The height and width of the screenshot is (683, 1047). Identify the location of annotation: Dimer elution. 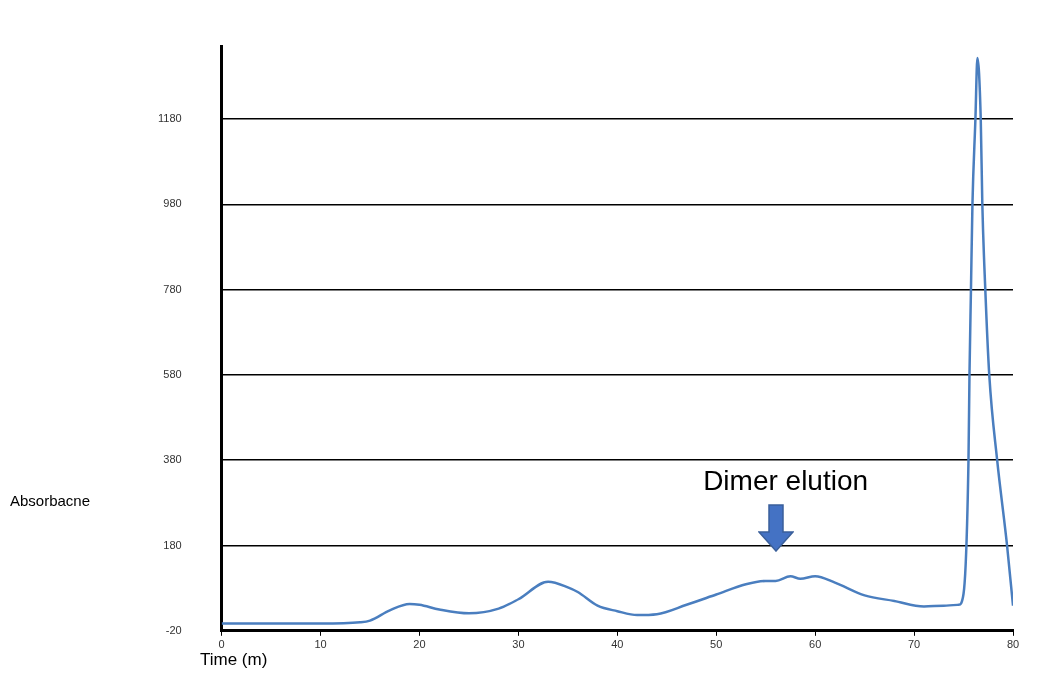
(786, 480).